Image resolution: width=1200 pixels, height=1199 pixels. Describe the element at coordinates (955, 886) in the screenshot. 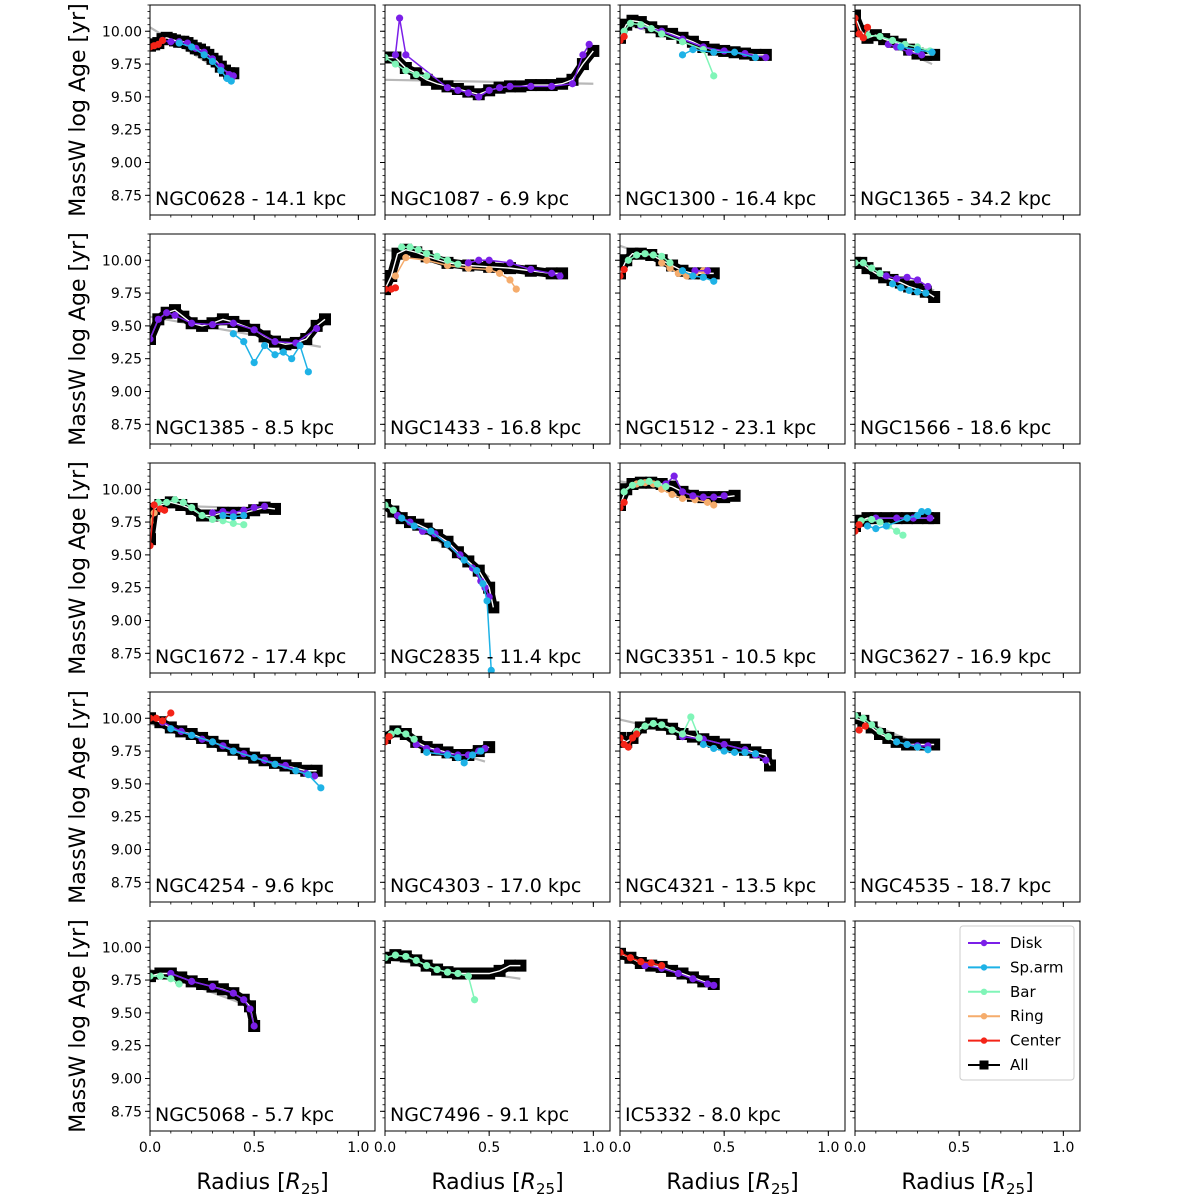

I see `panel-label: NGC4535 - 18.7 kpc` at that location.